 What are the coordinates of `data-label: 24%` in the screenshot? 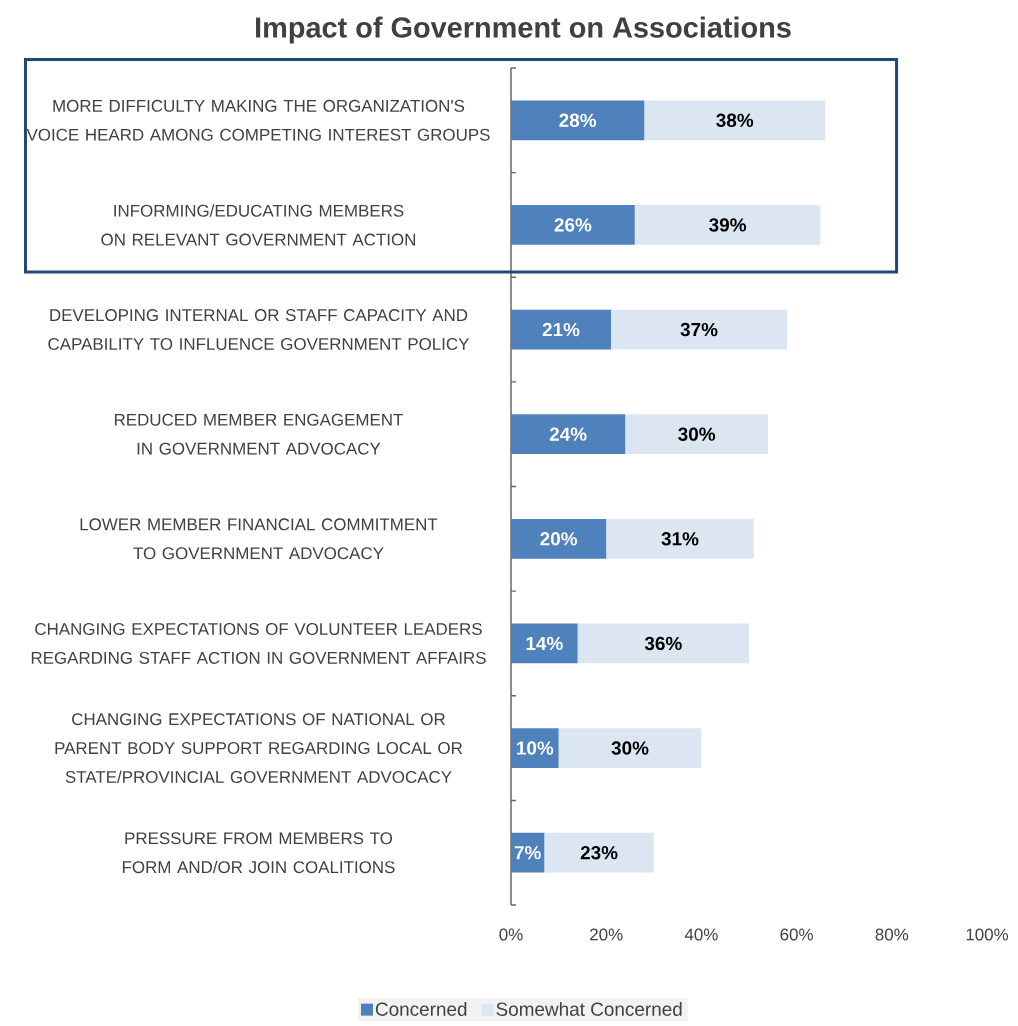 It's located at (568, 434).